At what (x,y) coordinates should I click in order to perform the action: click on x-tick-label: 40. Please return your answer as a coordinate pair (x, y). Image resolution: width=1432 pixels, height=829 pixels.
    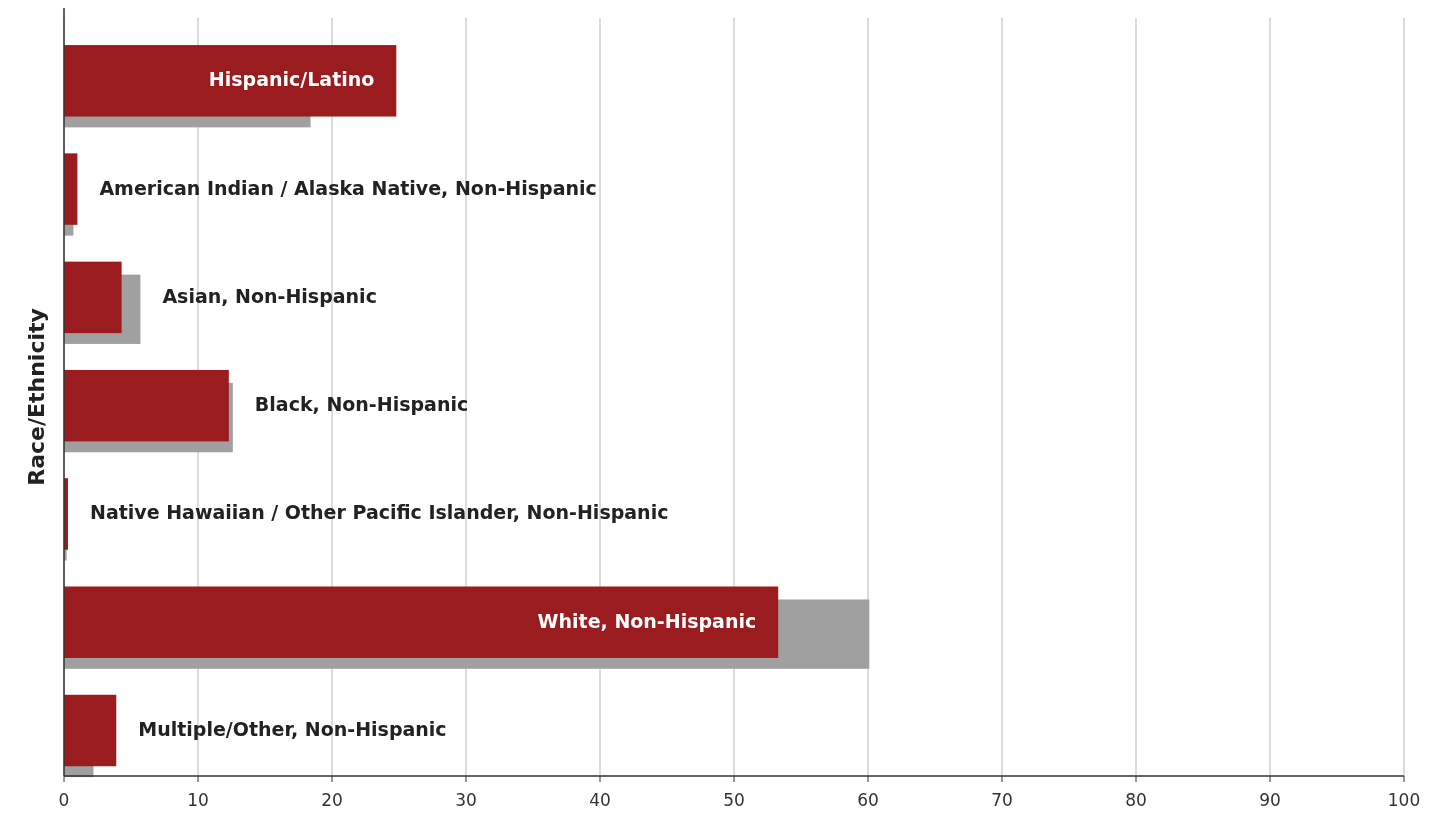
    Looking at the image, I should click on (600, 800).